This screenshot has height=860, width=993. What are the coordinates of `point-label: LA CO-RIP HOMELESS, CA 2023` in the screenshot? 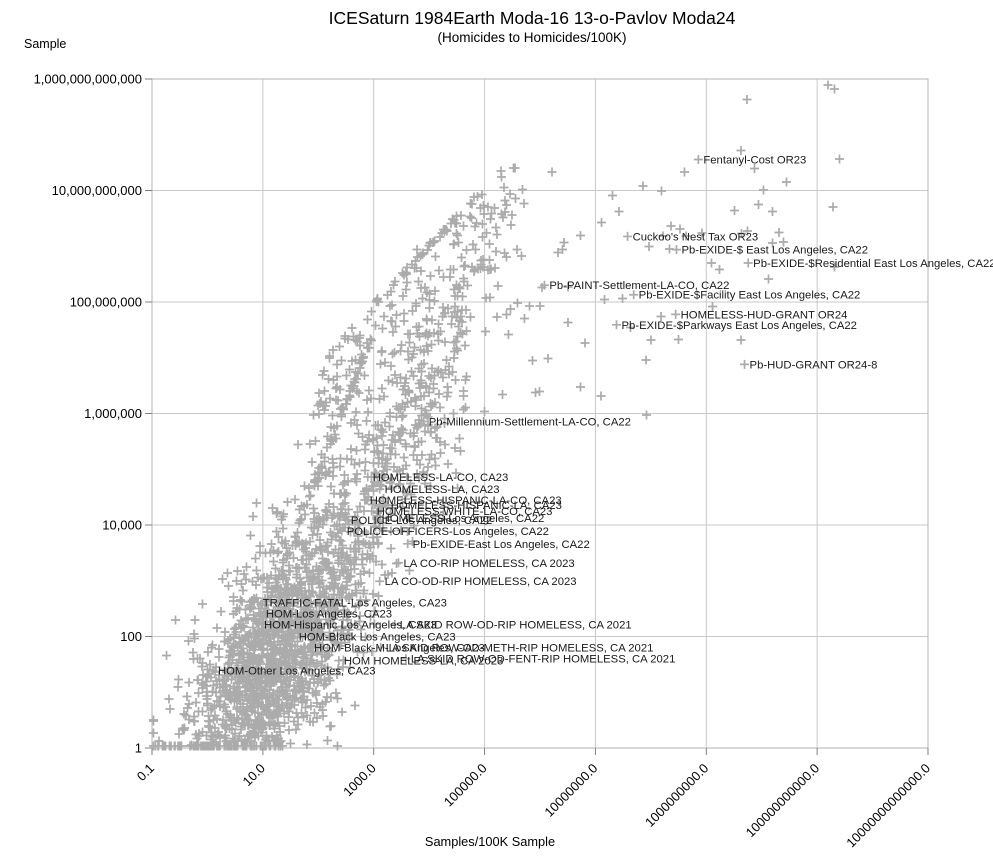 It's located at (488, 564).